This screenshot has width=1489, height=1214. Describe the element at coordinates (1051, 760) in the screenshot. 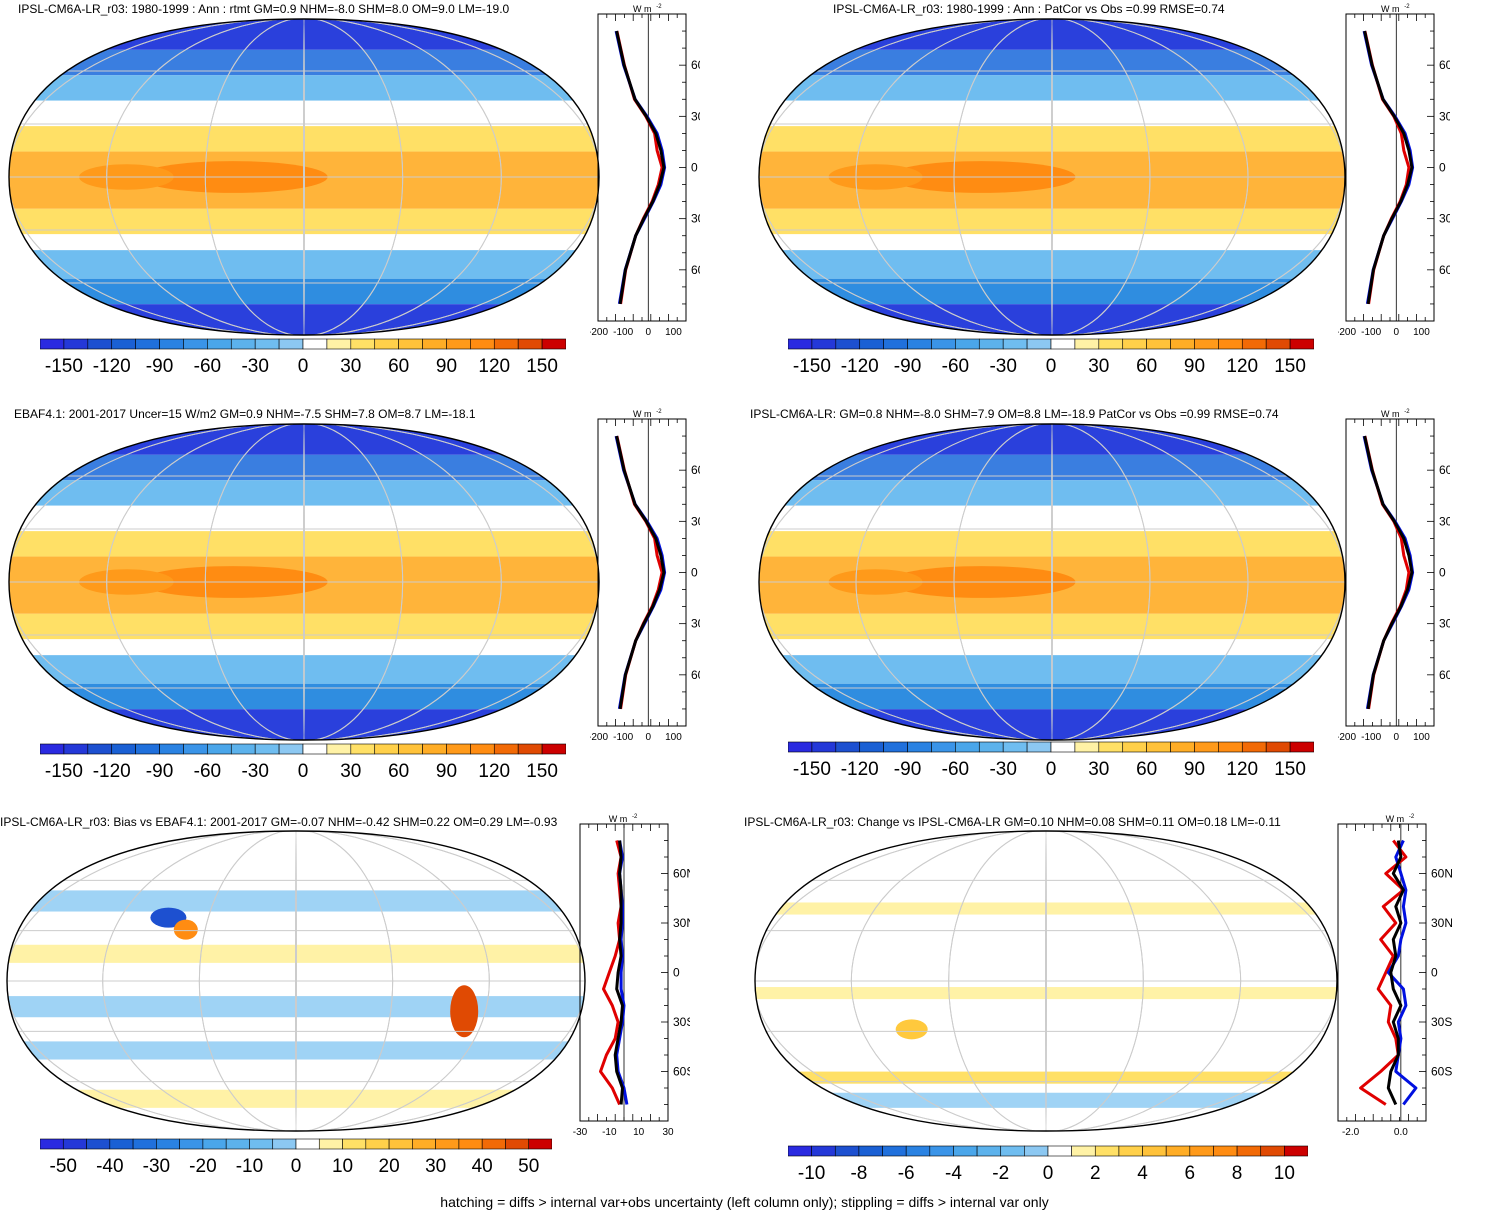

I see `panel-4-colorbar: -150 -120 -90 -60 -30 0 30 60 90 120 150` at that location.